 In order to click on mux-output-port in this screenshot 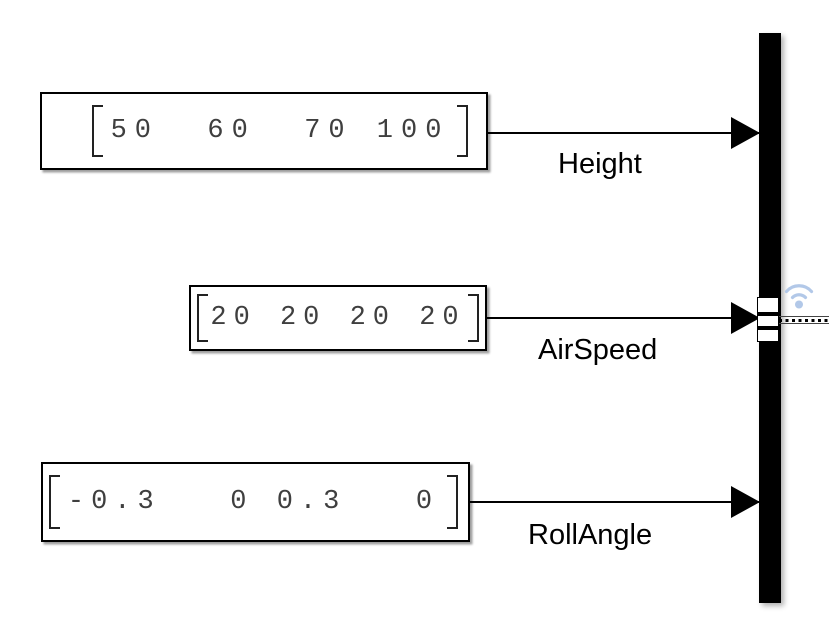, I will do `click(768, 319)`.